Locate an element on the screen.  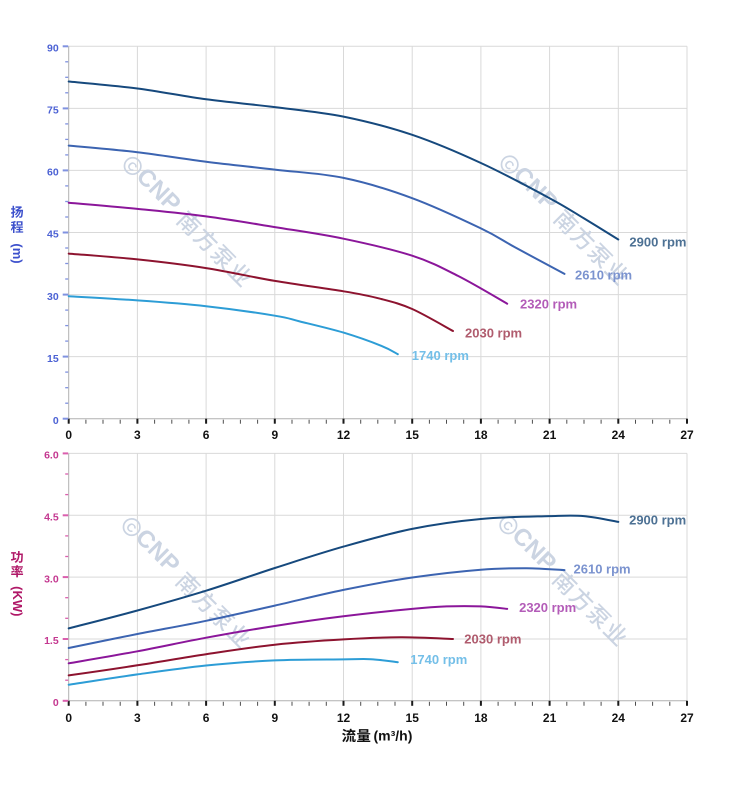
svg-text: (KW) is located at coordinates (17, 601).